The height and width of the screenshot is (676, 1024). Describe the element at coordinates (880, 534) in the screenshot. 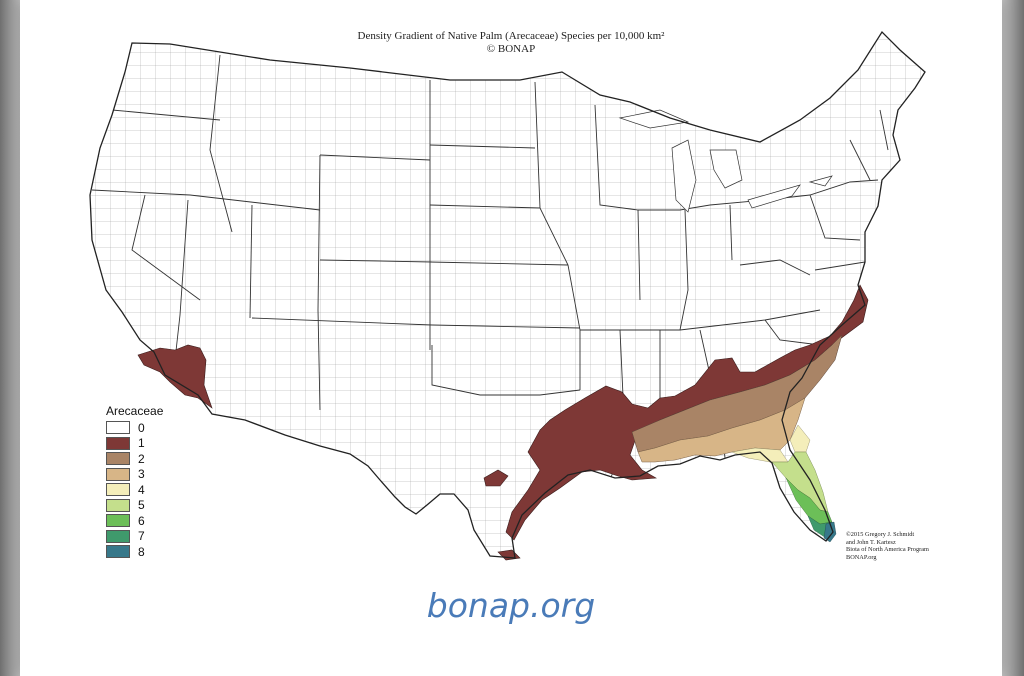

I see `credit-line-1: ©2015 Gregory J. Schmidt` at that location.